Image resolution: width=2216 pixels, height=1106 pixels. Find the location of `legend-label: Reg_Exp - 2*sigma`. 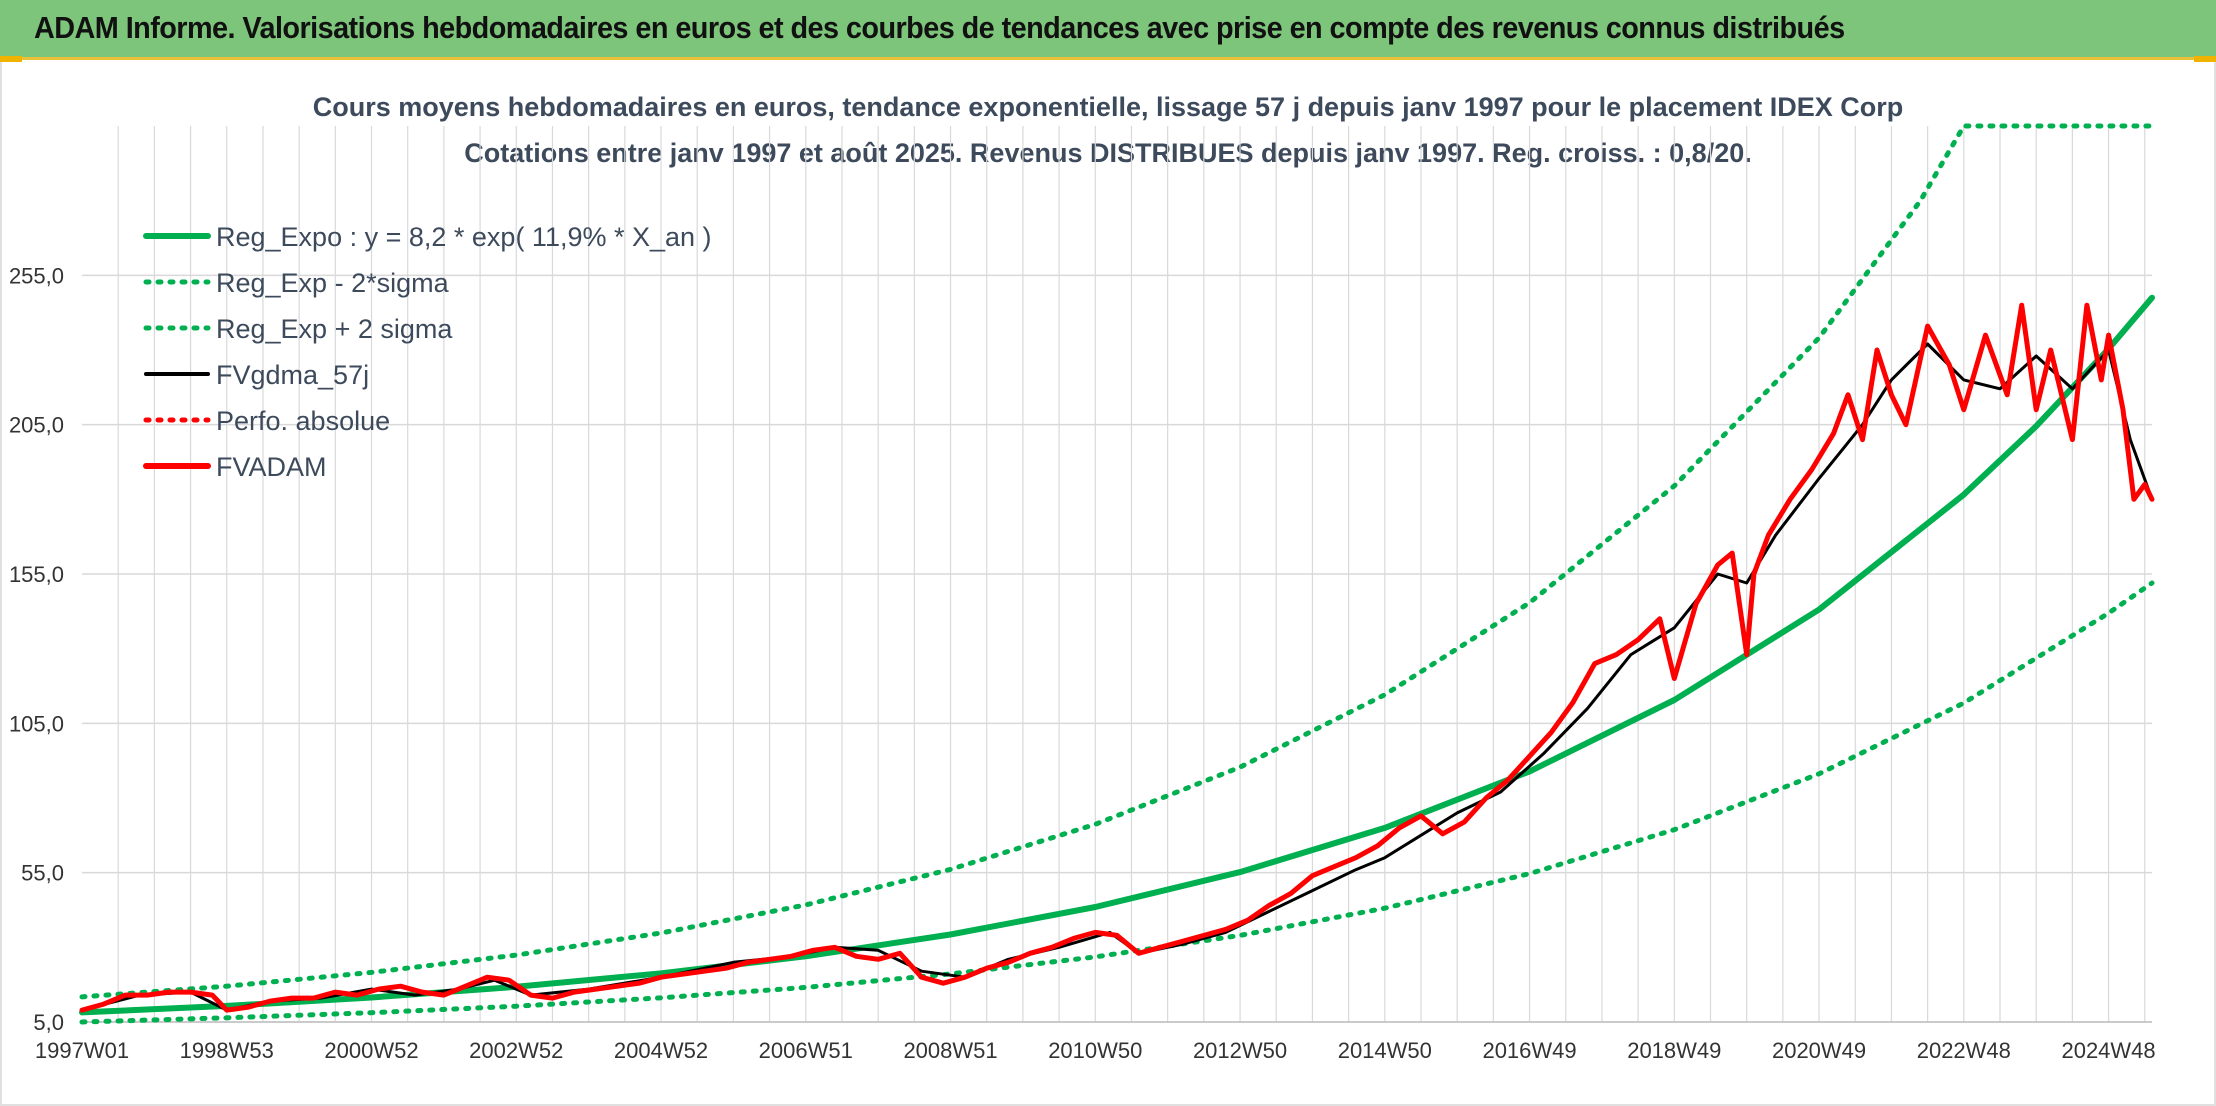

legend-label: Reg_Exp - 2*sigma is located at coordinates (333, 283).